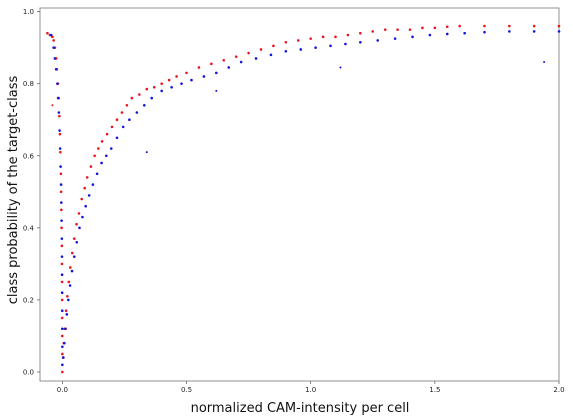  What do you see at coordinates (13, 190) in the screenshot?
I see `y-axis-label: class probability of the target-class` at bounding box center [13, 190].